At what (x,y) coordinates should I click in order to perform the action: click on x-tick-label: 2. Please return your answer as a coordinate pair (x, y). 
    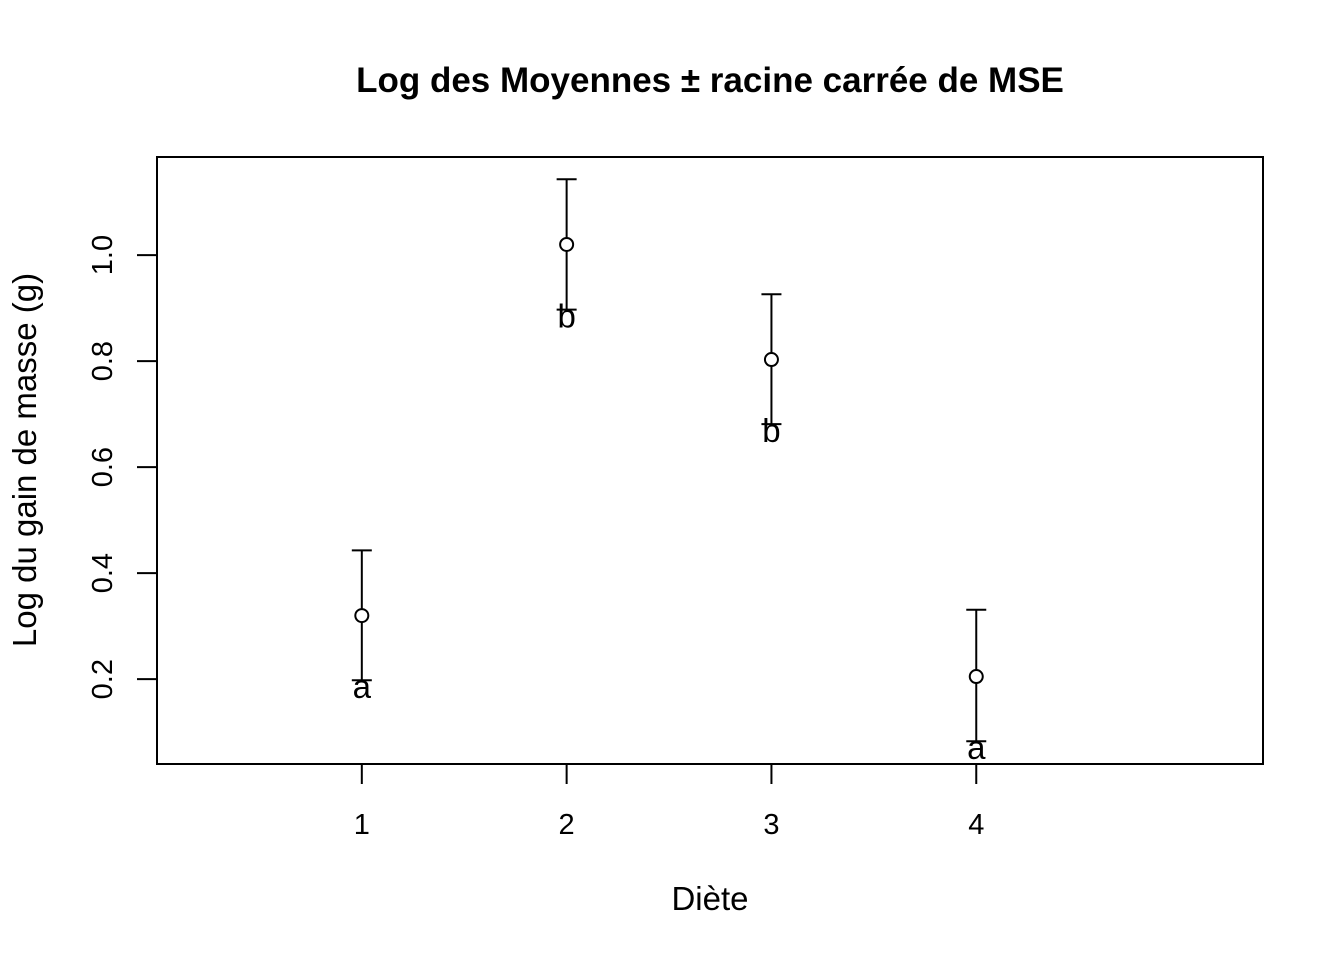
    Looking at the image, I should click on (567, 825).